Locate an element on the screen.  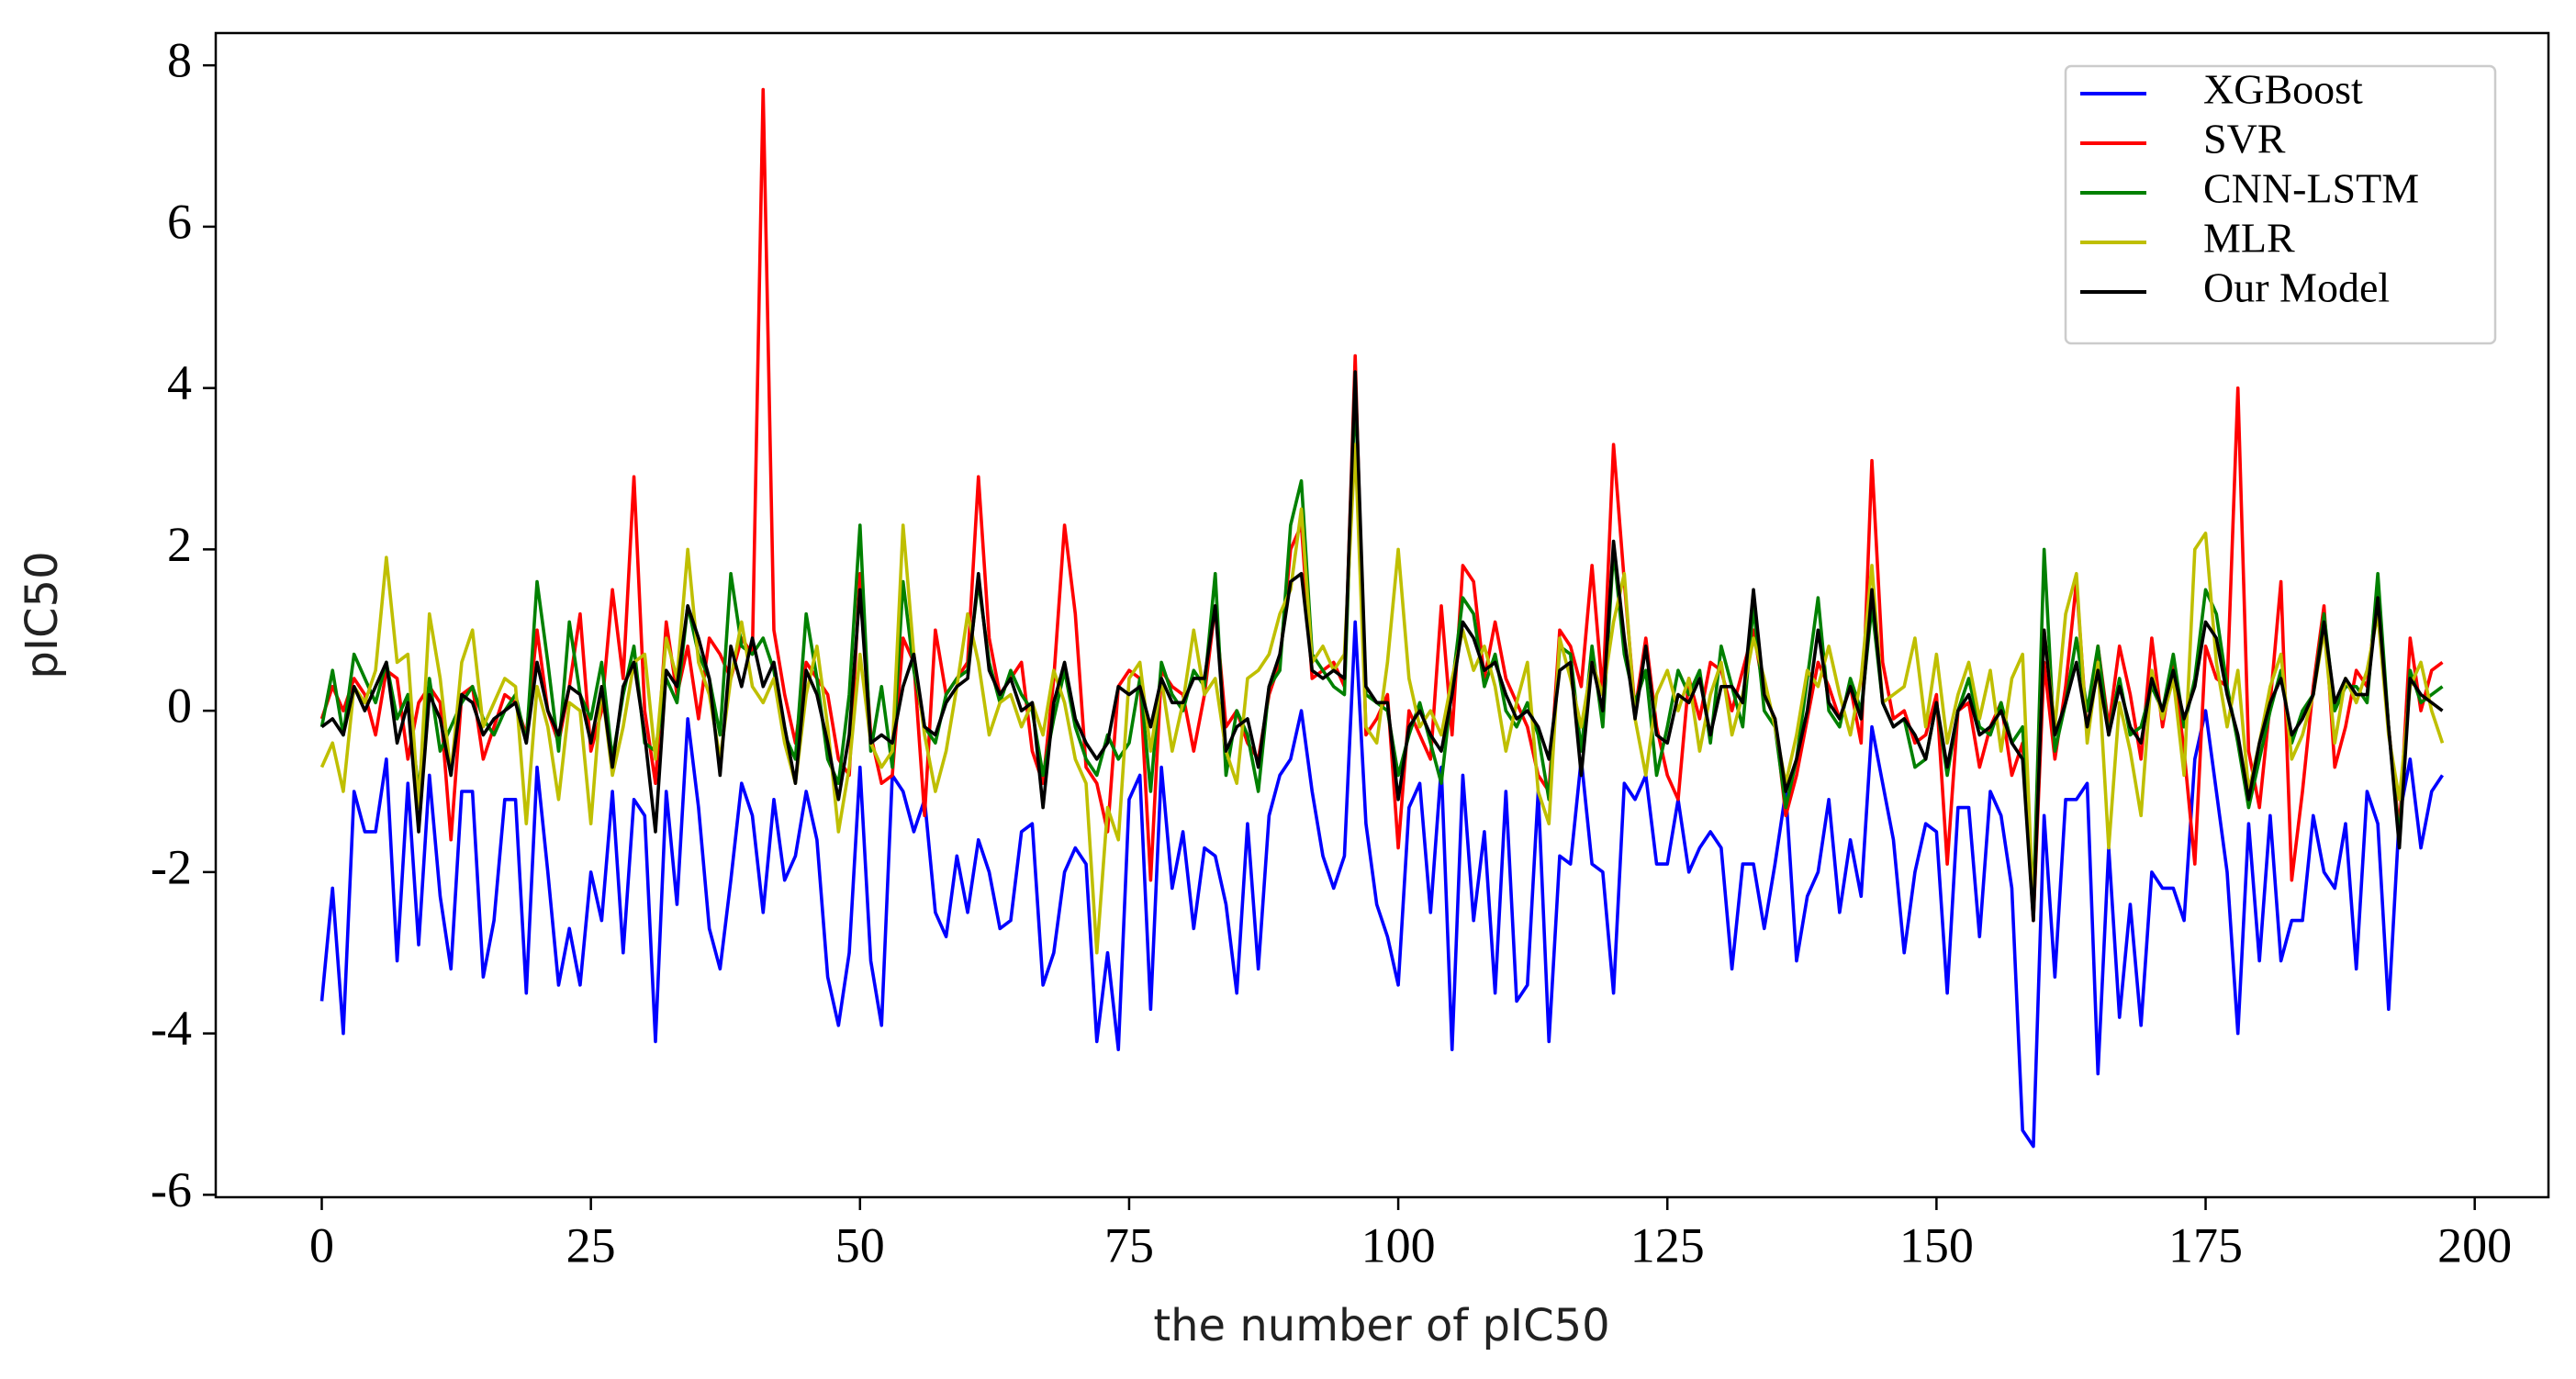
y-axis-label: pIC50 is located at coordinates (42, 614).